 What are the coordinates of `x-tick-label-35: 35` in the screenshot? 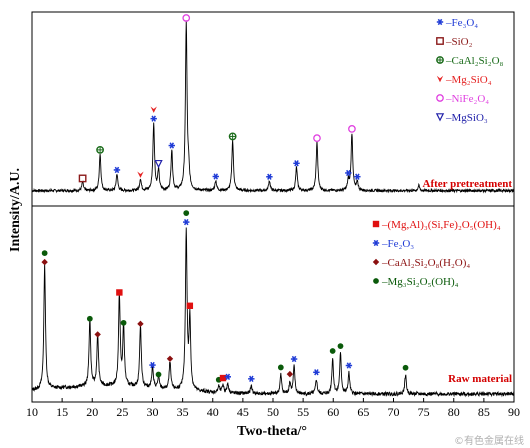 It's located at (183, 412).